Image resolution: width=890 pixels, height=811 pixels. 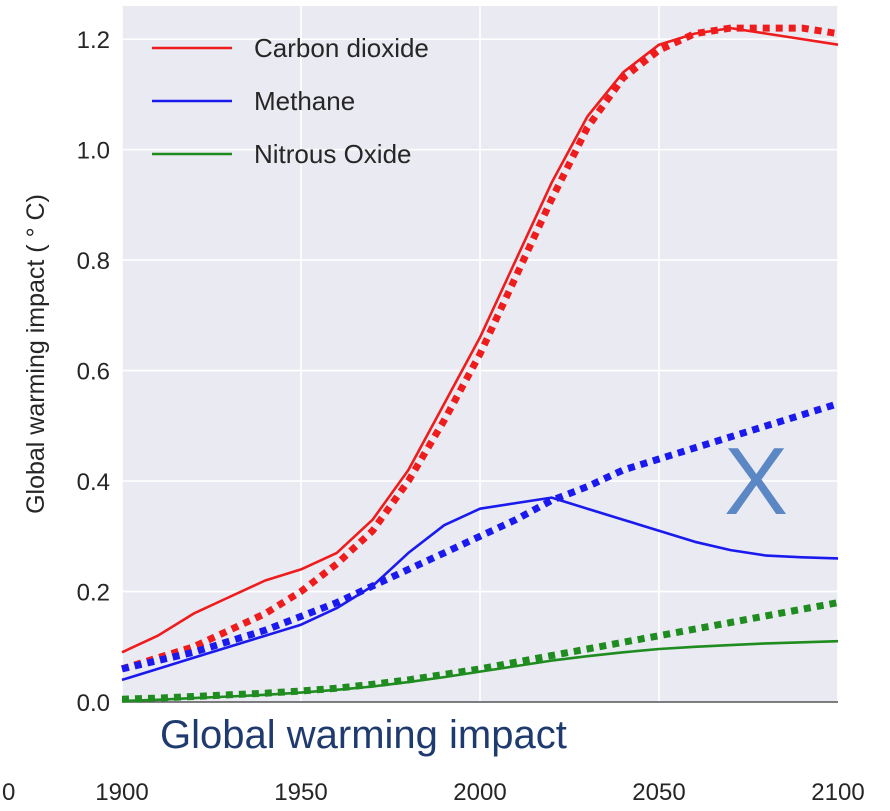 What do you see at coordinates (93, 40) in the screenshot?
I see `y-tick-label: 1.2` at bounding box center [93, 40].